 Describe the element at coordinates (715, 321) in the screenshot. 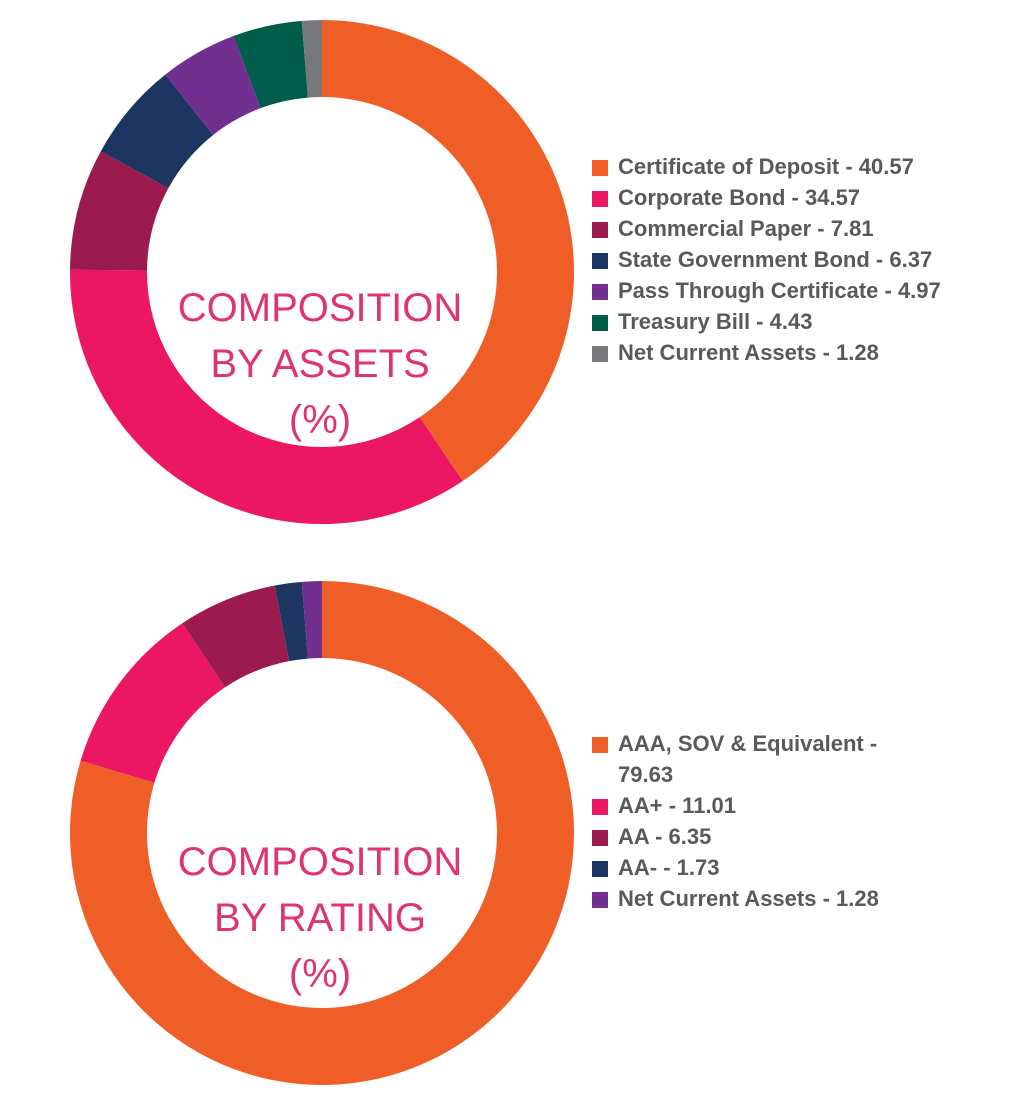

I see `legend-label: Treasury Bill - 4.43` at that location.